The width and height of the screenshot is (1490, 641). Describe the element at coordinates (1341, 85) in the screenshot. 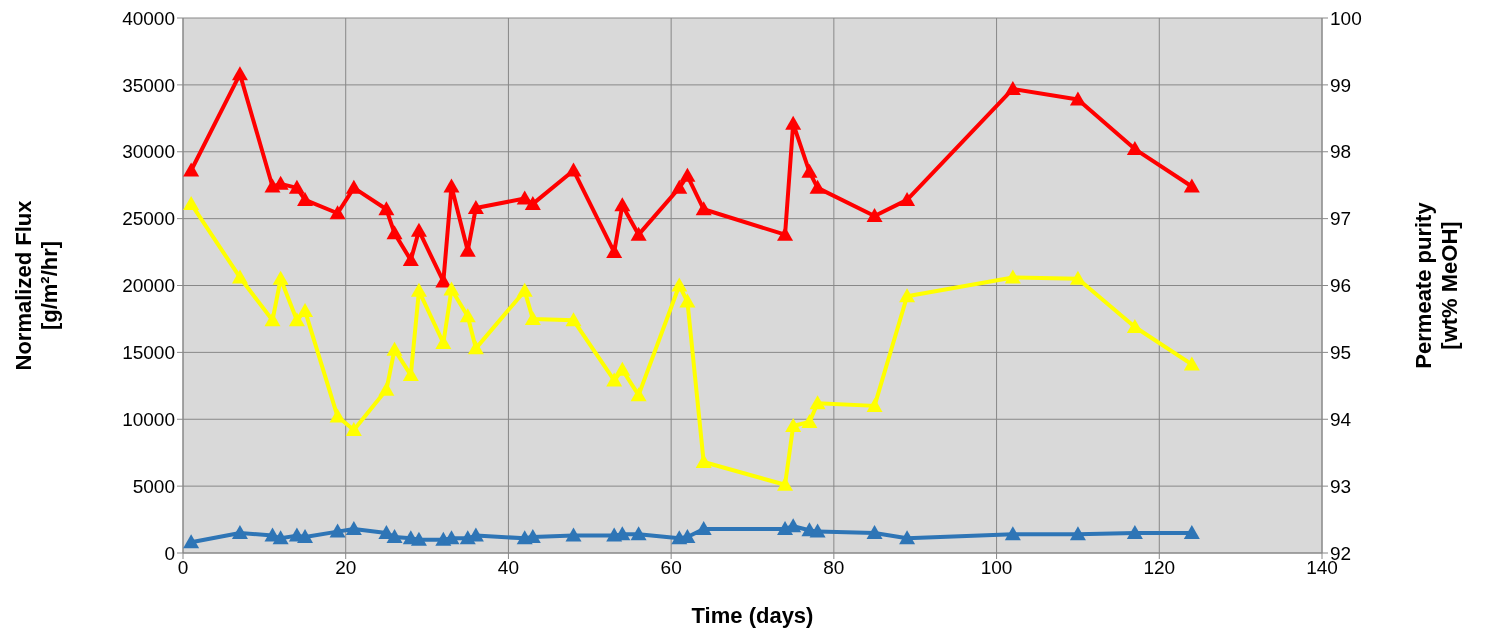

I see `y2-tick-label: 99` at that location.